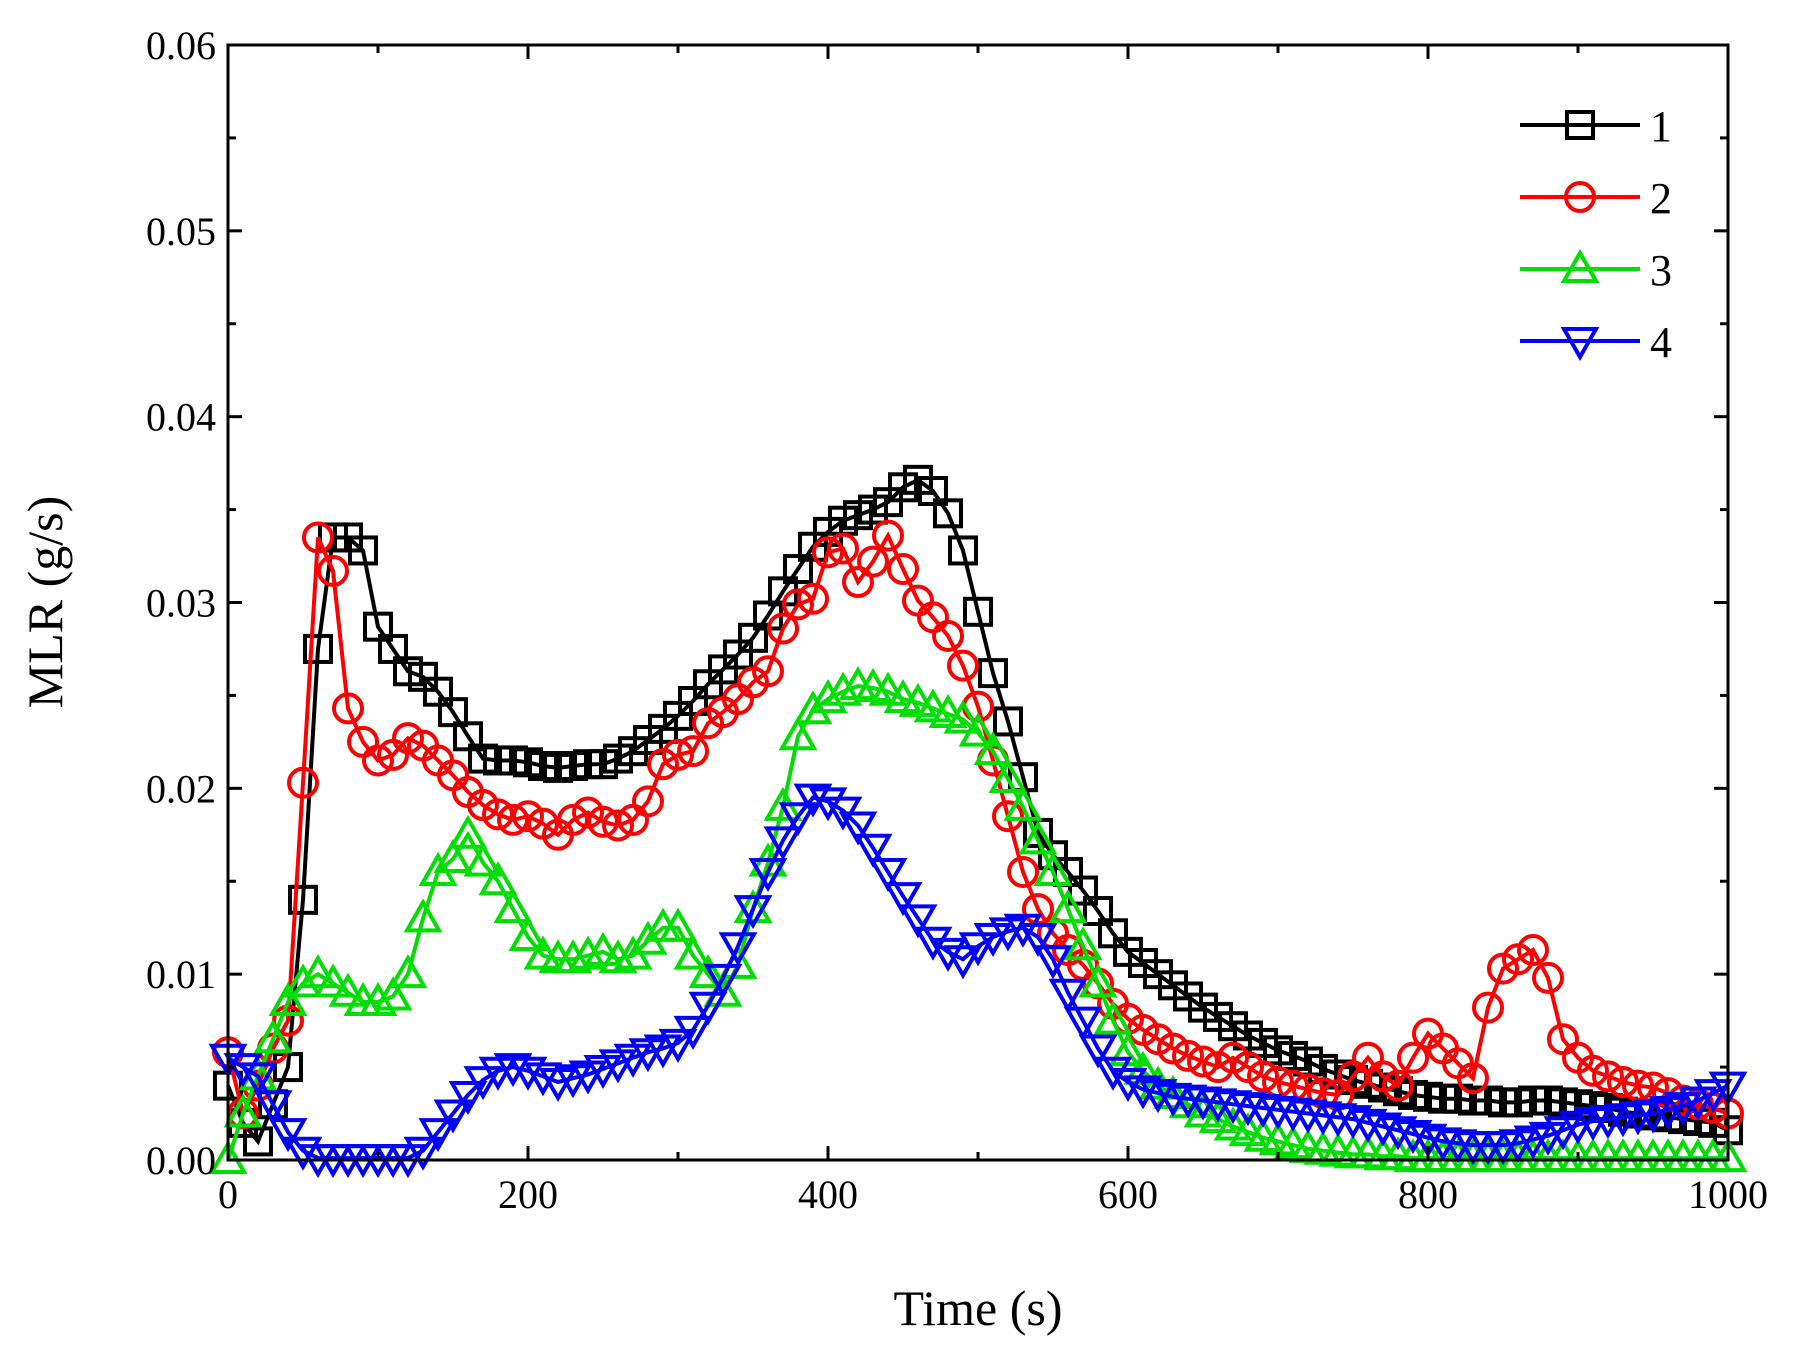  What do you see at coordinates (1128, 1194) in the screenshot?
I see `x-tick-label: 600` at bounding box center [1128, 1194].